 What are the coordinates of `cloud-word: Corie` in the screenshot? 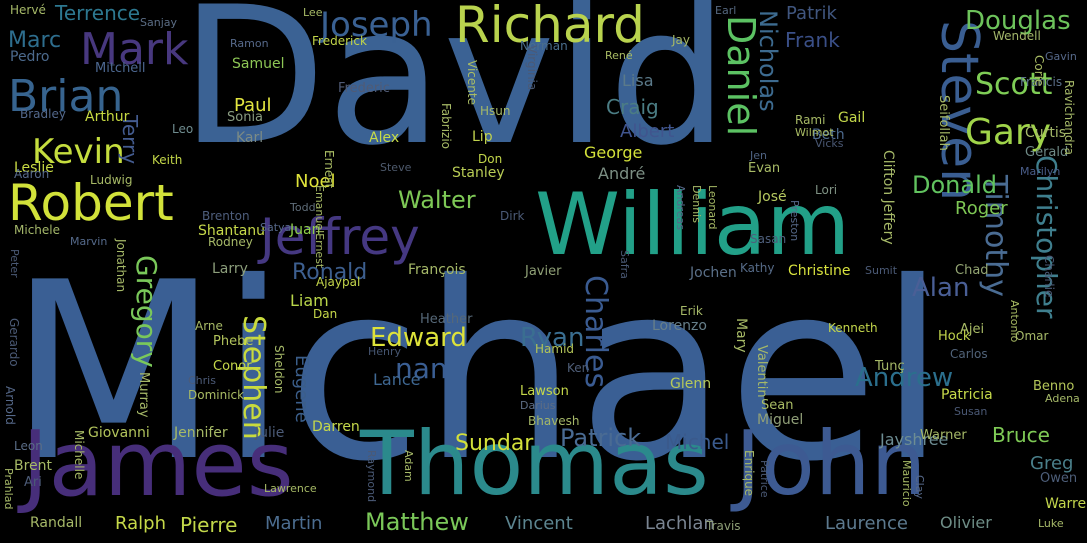 It's located at (1039, 71).